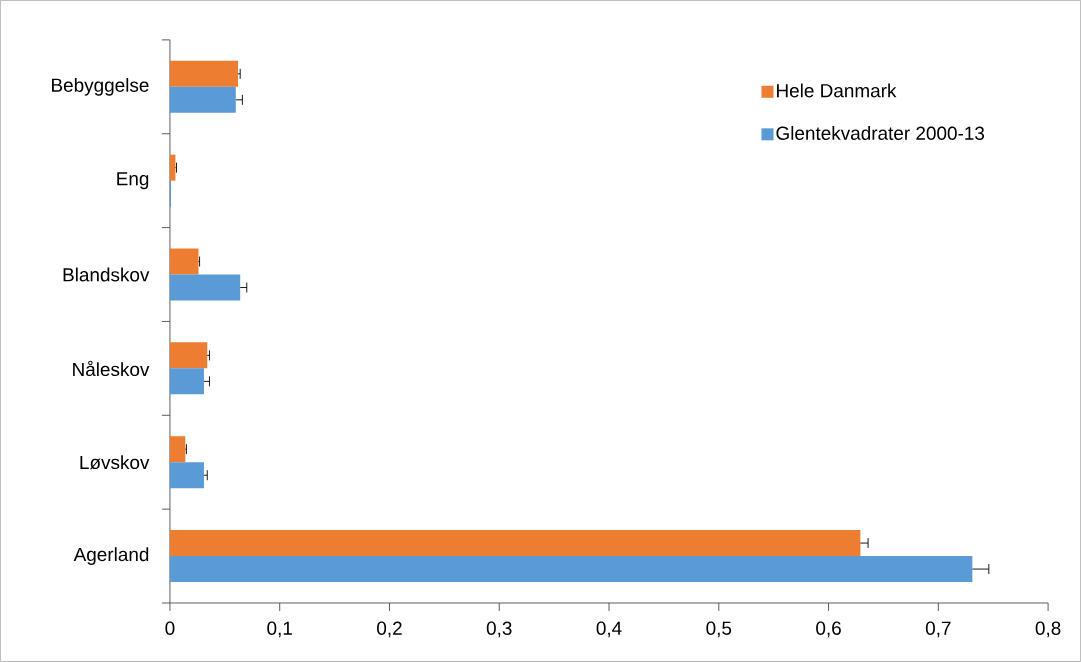  I want to click on x-tick-label: 0,6, so click(828, 629).